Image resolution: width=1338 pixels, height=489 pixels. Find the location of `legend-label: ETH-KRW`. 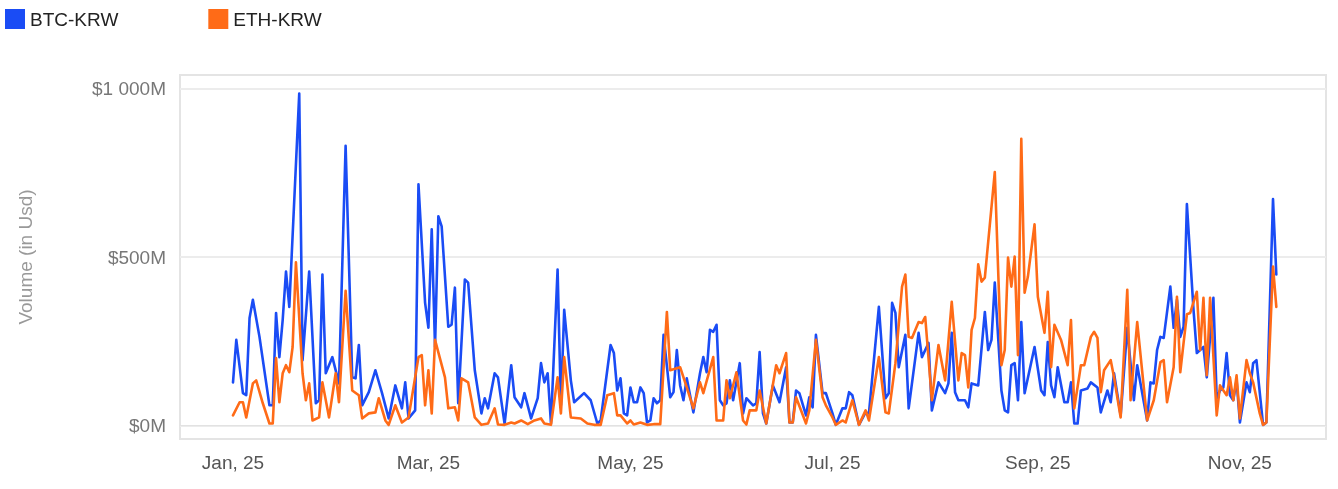

legend-label: ETH-KRW is located at coordinates (277, 19).